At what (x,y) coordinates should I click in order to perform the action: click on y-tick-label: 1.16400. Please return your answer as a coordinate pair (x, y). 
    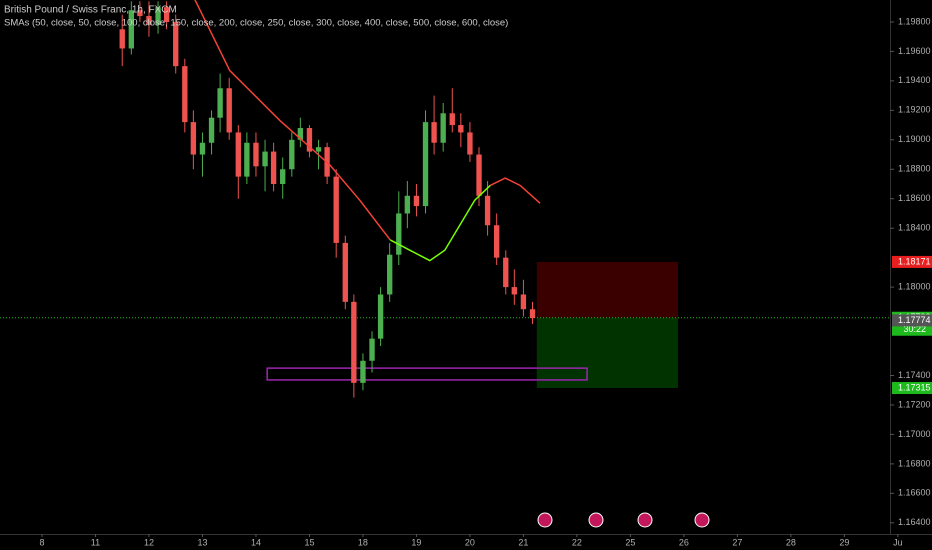
    Looking at the image, I should click on (914, 522).